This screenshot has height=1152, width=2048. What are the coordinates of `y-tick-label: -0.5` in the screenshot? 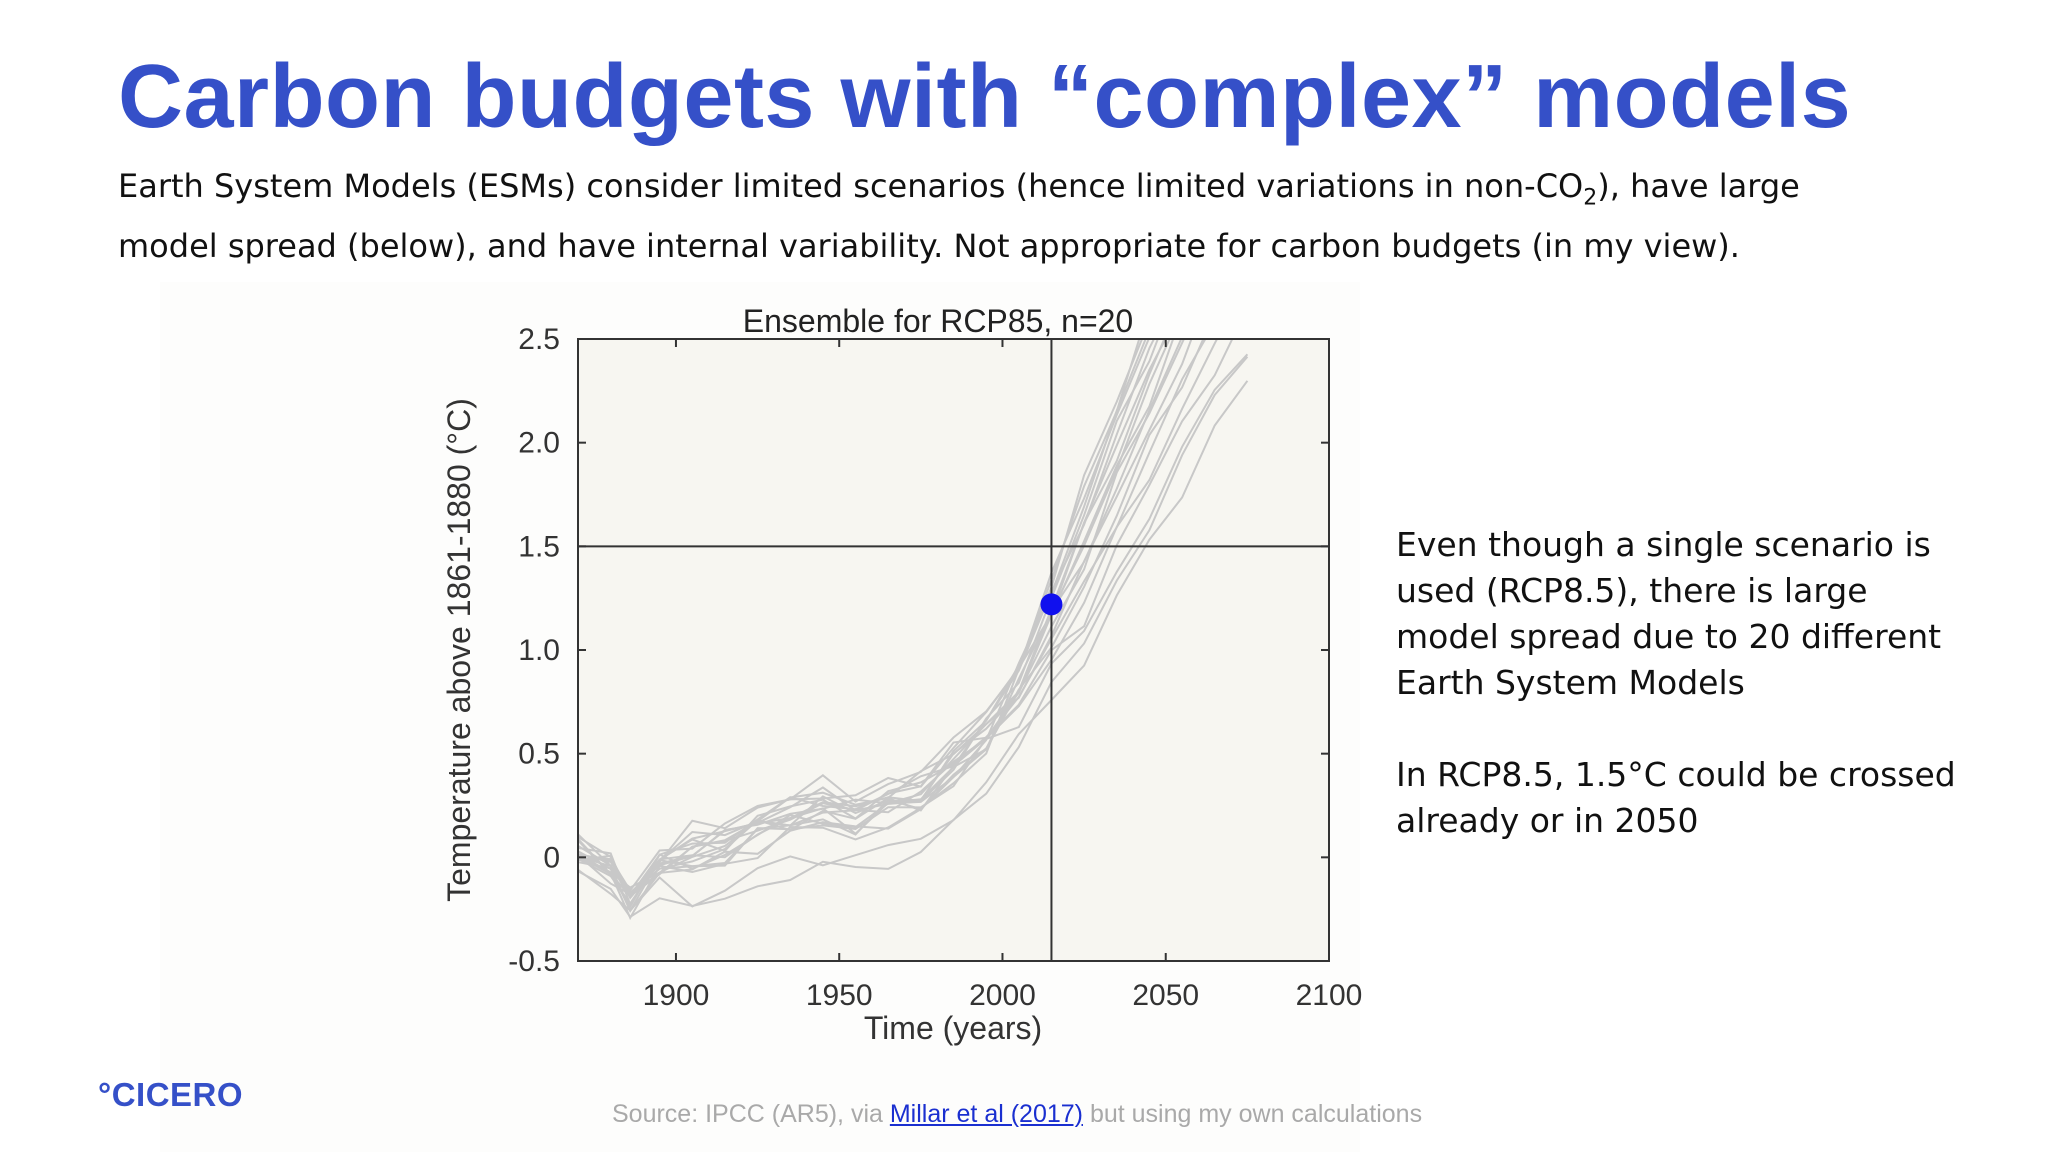 It's located at (534, 961).